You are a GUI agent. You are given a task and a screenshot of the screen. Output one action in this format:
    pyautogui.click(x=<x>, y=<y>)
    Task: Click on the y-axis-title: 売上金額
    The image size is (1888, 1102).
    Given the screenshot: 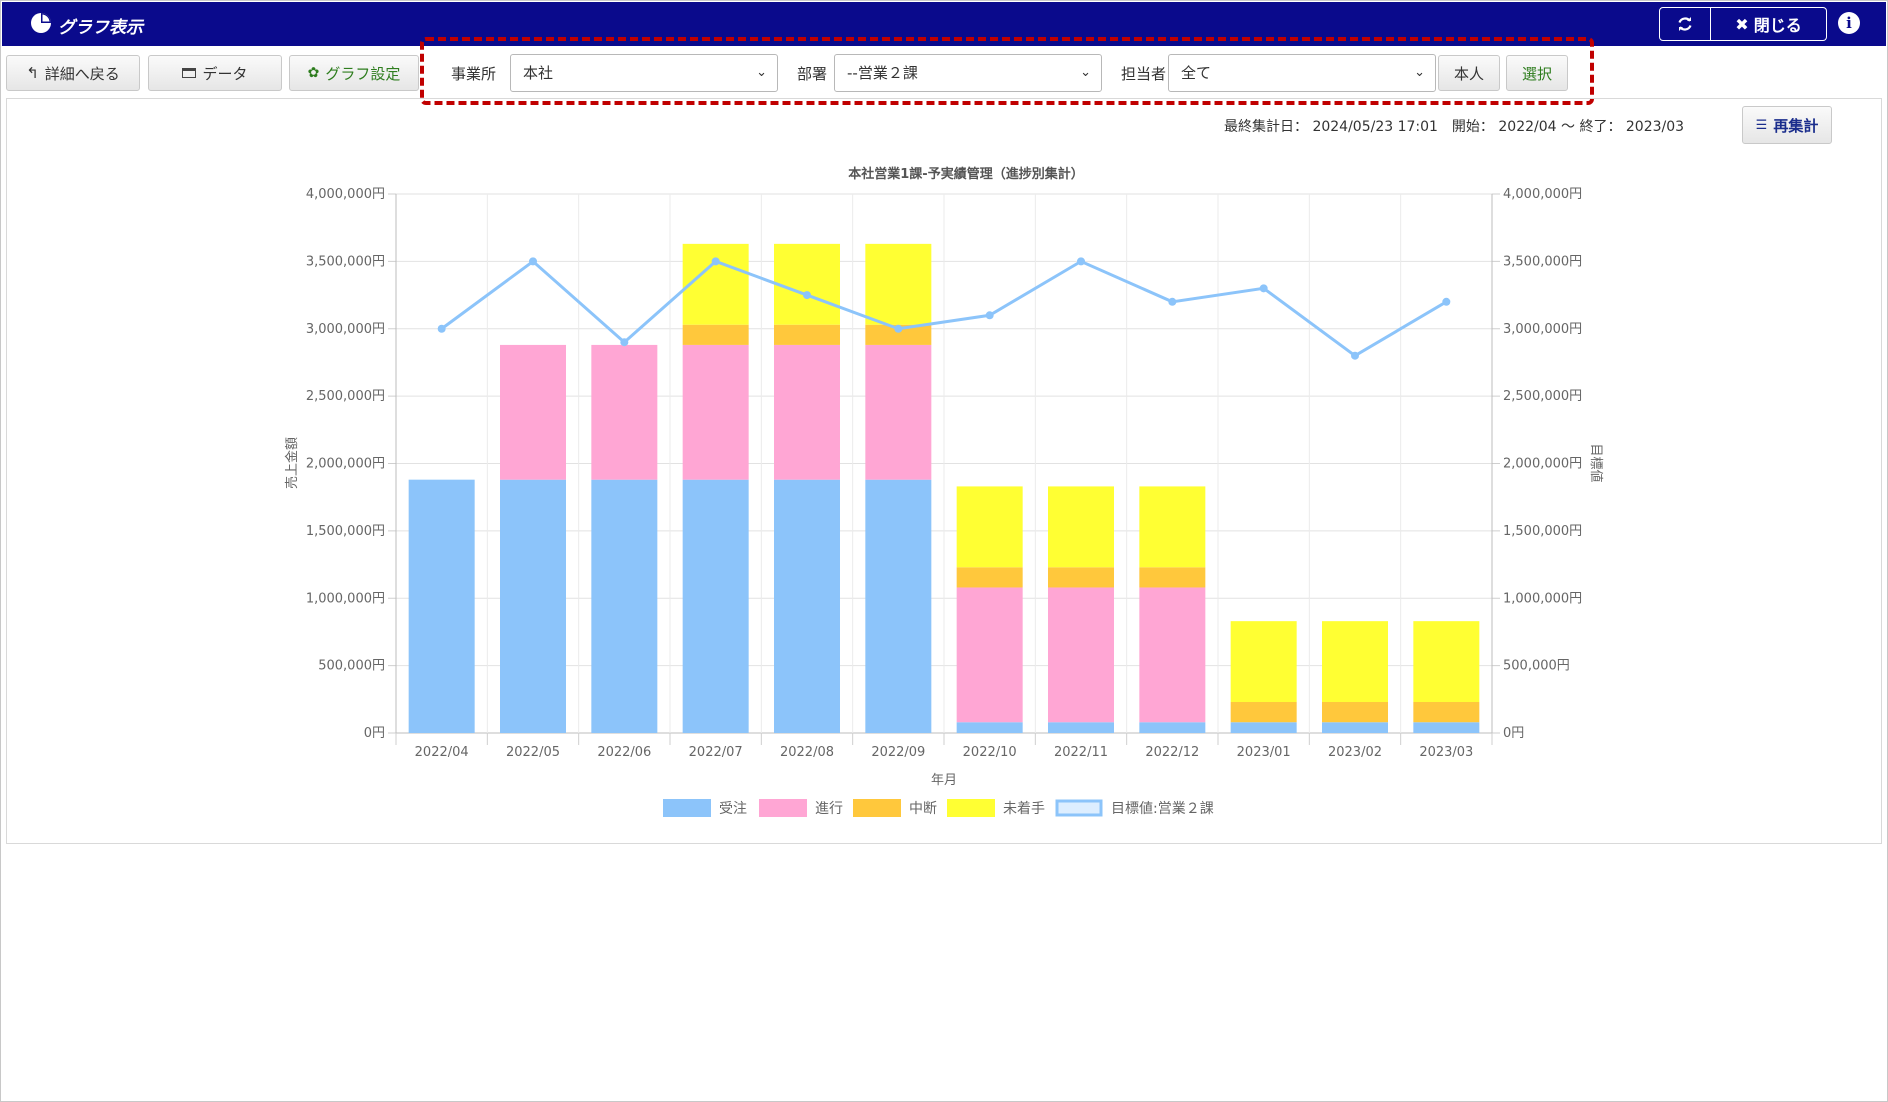 What is the action you would take?
    pyautogui.click(x=292, y=463)
    